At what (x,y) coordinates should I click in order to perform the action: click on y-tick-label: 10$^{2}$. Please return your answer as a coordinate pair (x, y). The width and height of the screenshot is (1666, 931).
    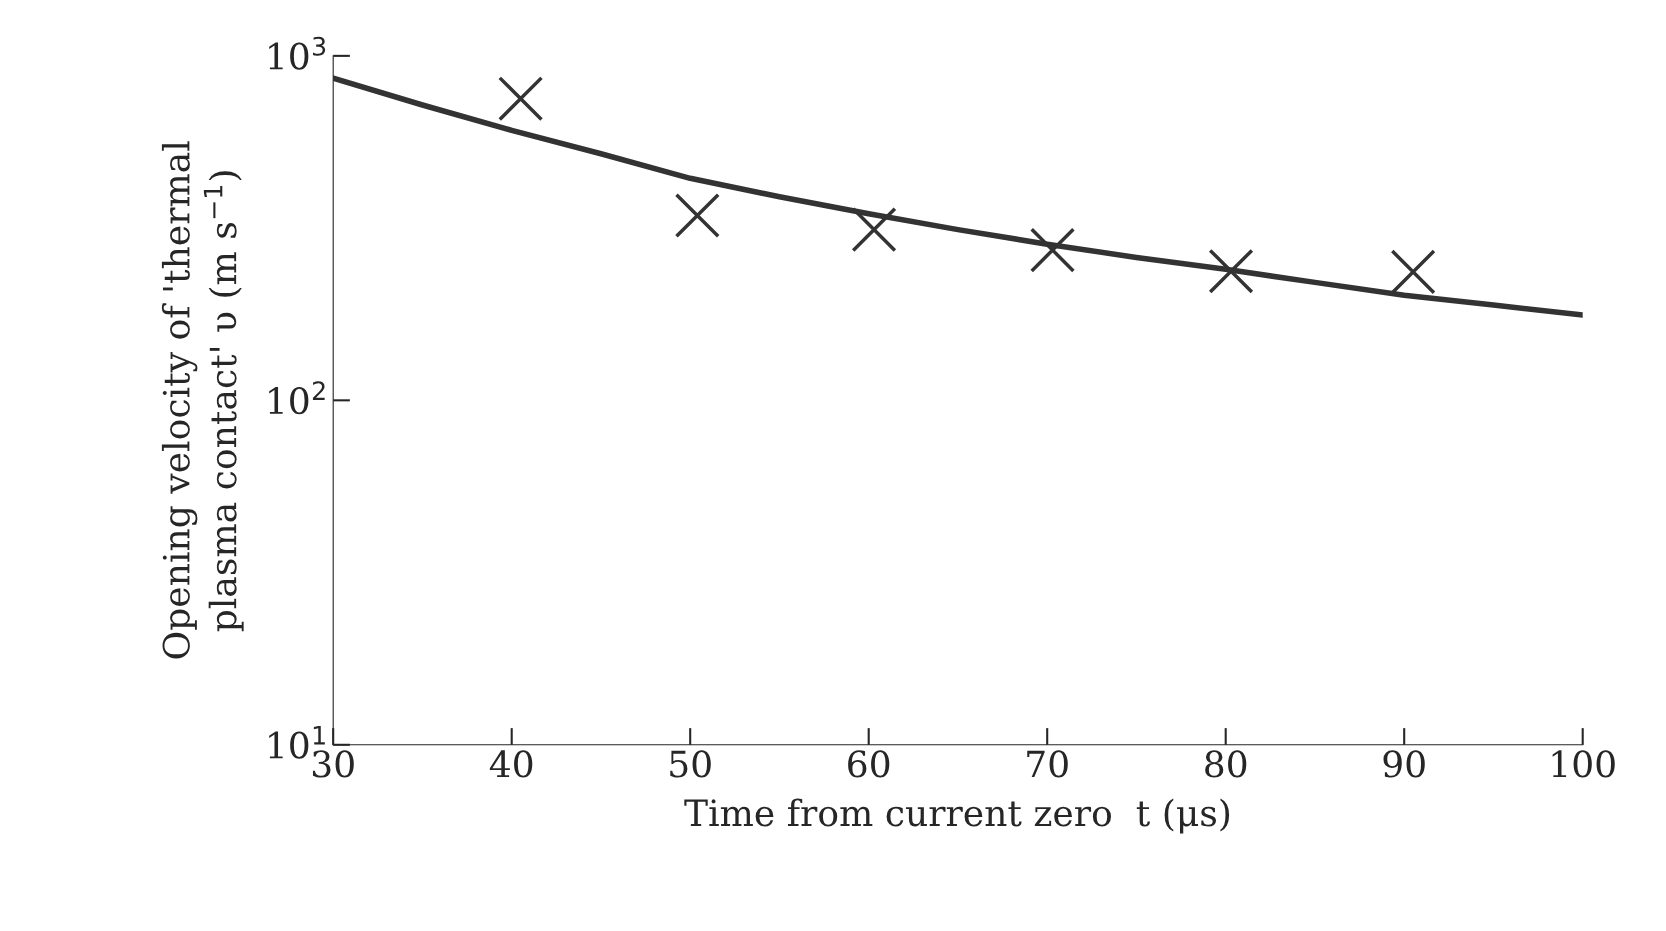
    Looking at the image, I should click on (297, 398).